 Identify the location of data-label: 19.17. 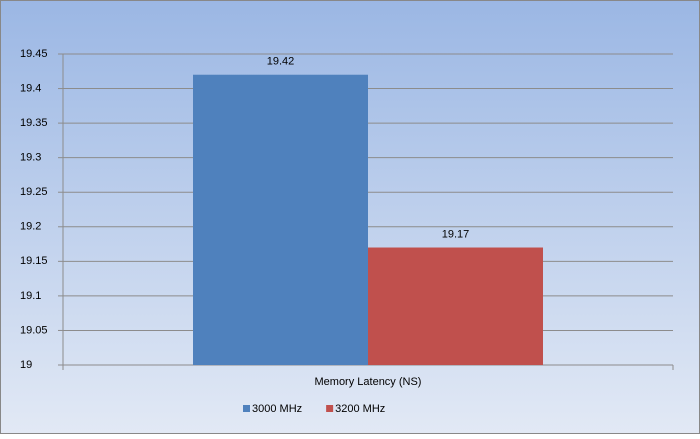
(456, 234).